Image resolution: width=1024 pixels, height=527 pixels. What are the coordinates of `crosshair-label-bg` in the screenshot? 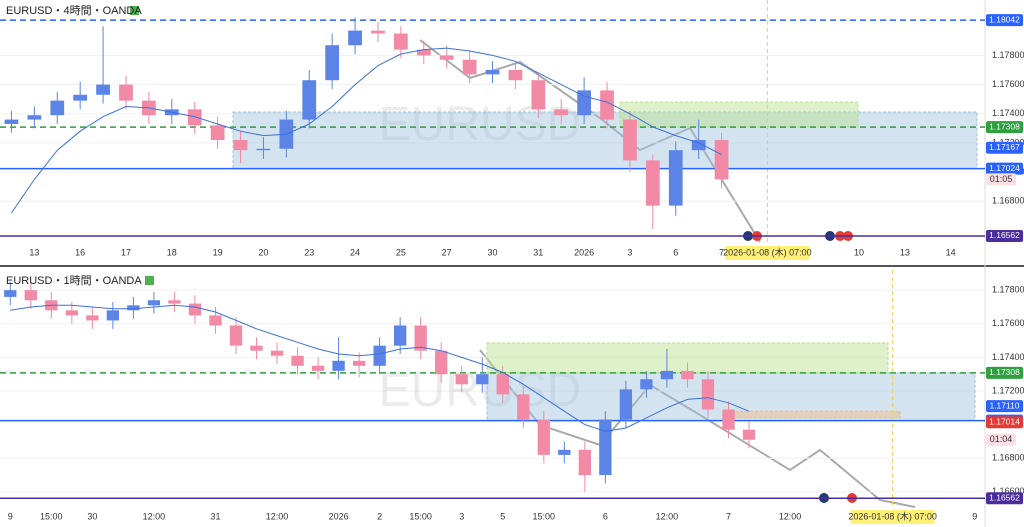 It's located at (767, 253).